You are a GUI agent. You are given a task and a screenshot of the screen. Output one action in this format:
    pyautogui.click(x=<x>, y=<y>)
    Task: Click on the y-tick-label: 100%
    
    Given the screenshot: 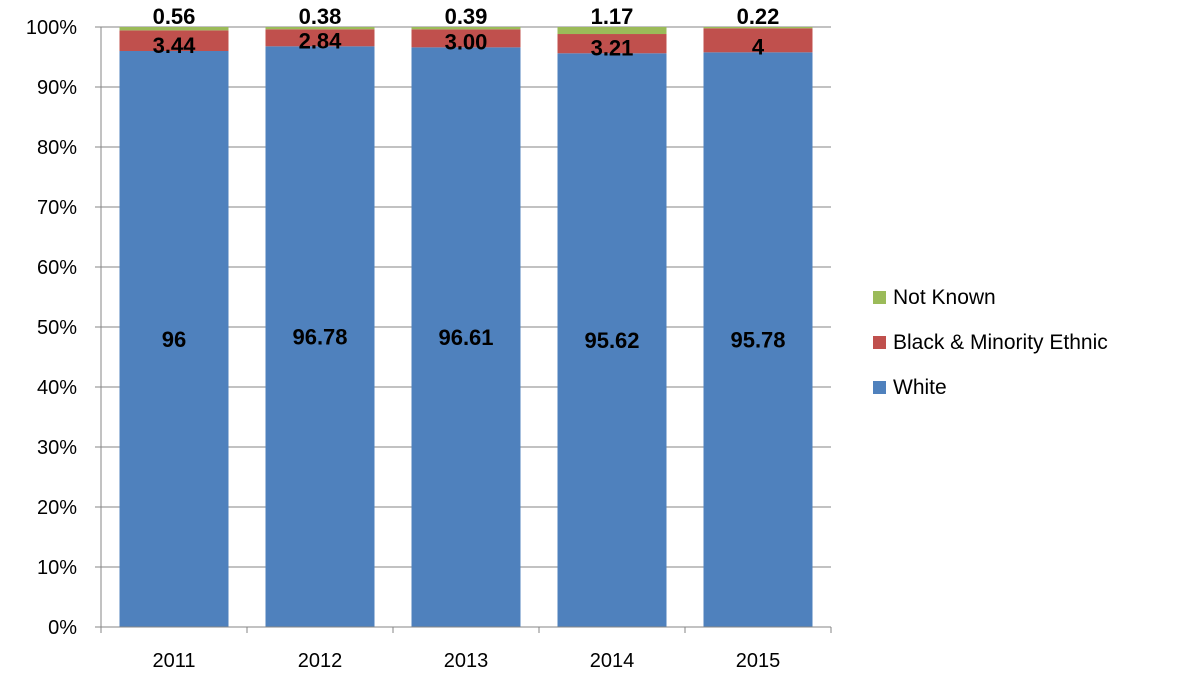 What is the action you would take?
    pyautogui.click(x=51, y=28)
    